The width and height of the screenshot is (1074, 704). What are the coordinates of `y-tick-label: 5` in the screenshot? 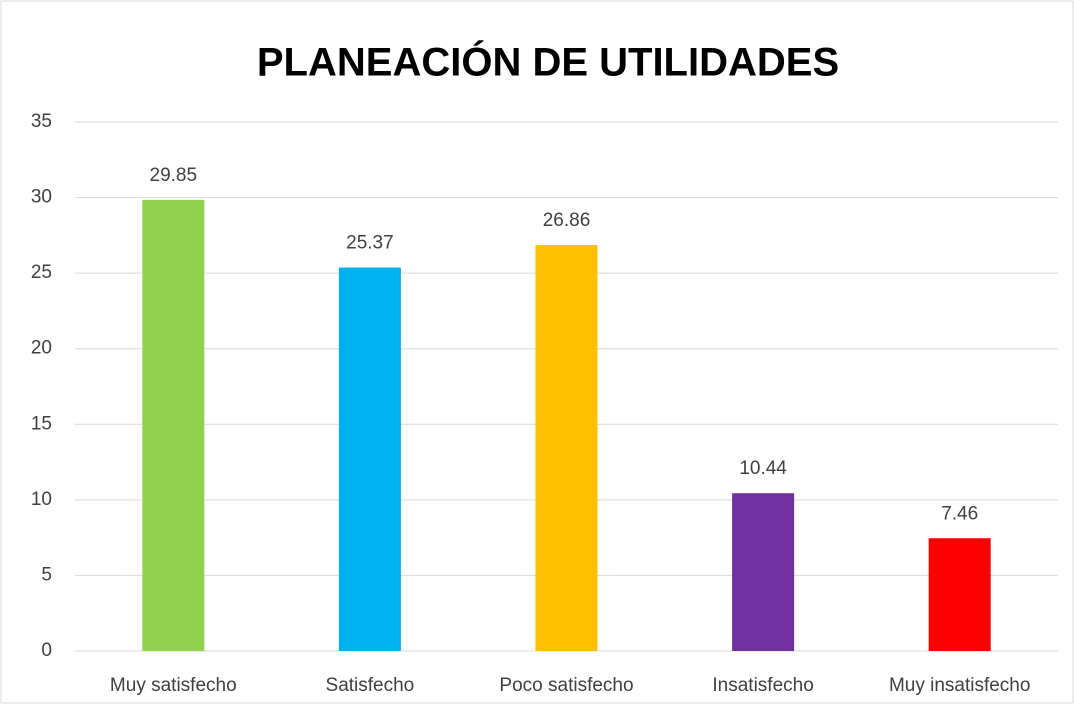 It's located at (46, 574).